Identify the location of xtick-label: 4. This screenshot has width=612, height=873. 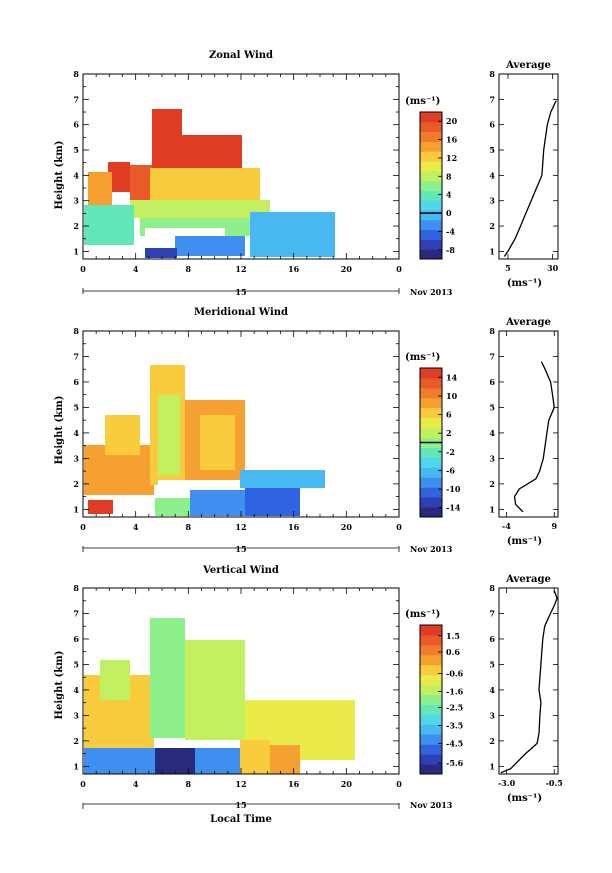
(136, 269).